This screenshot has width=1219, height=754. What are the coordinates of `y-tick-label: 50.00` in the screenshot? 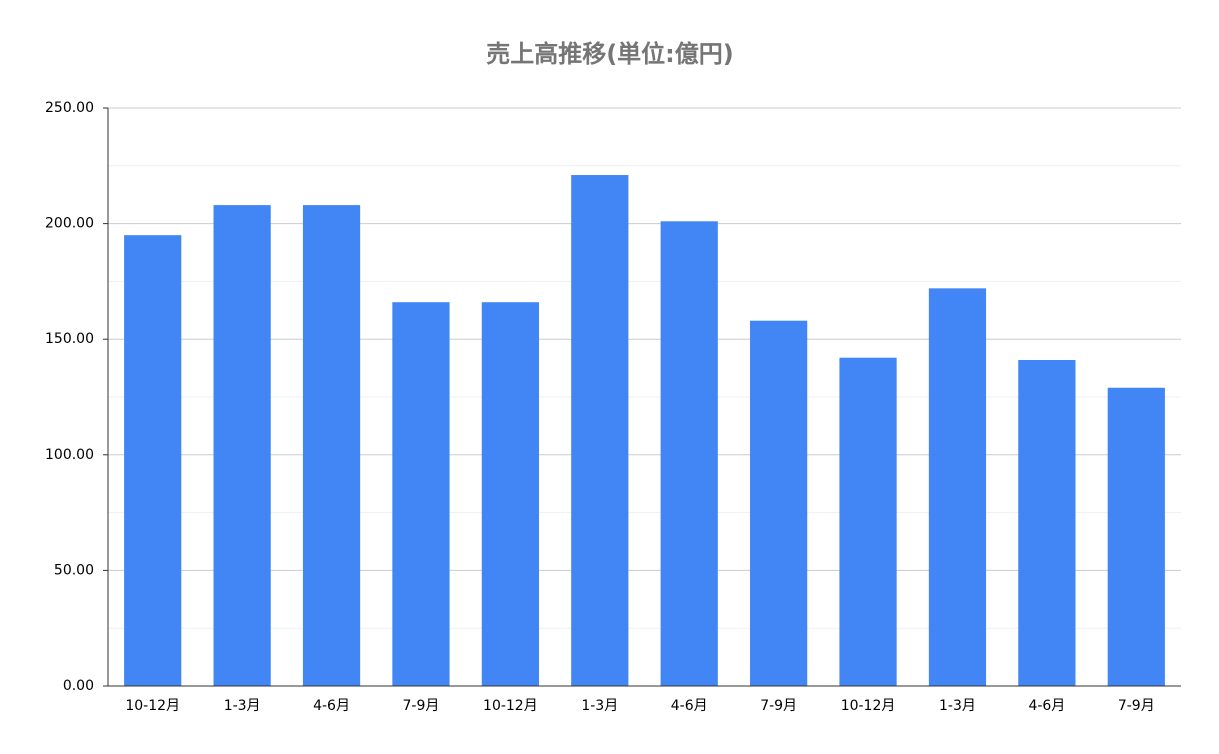 It's located at (74, 570).